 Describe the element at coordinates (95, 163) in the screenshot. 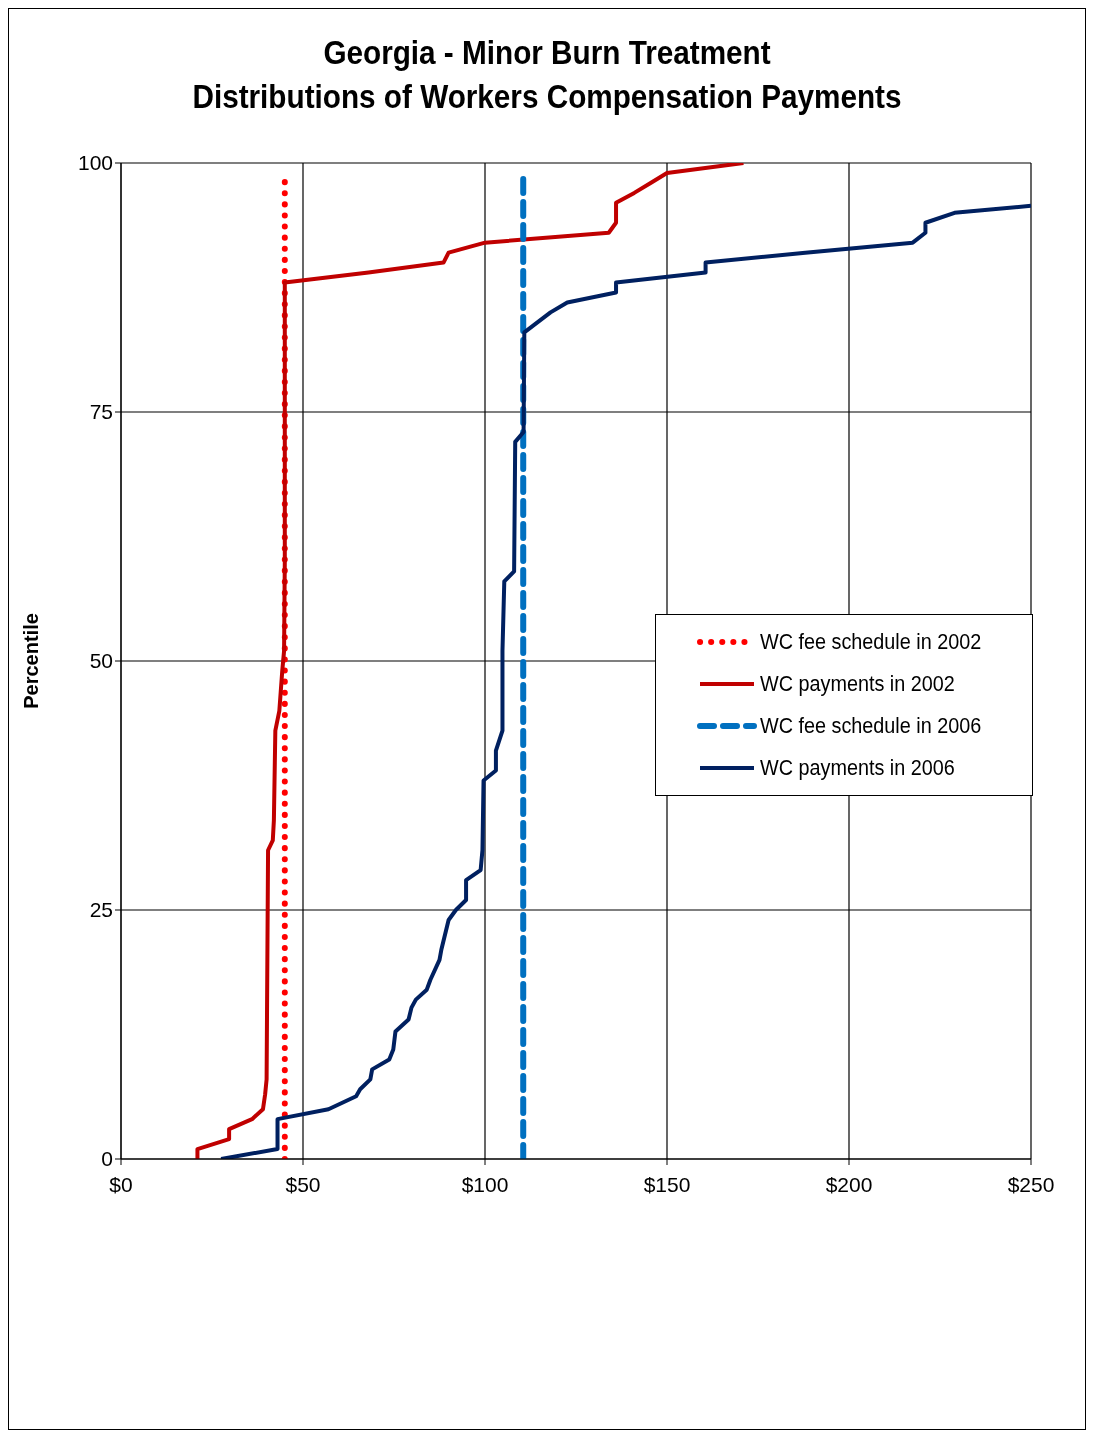

I see `y-tick-label: 100` at that location.